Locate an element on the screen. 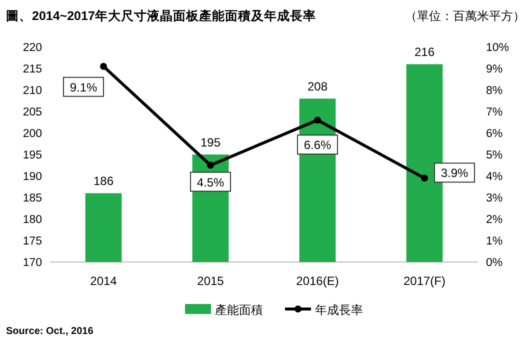  y-tick-label: 180 is located at coordinates (32, 220).